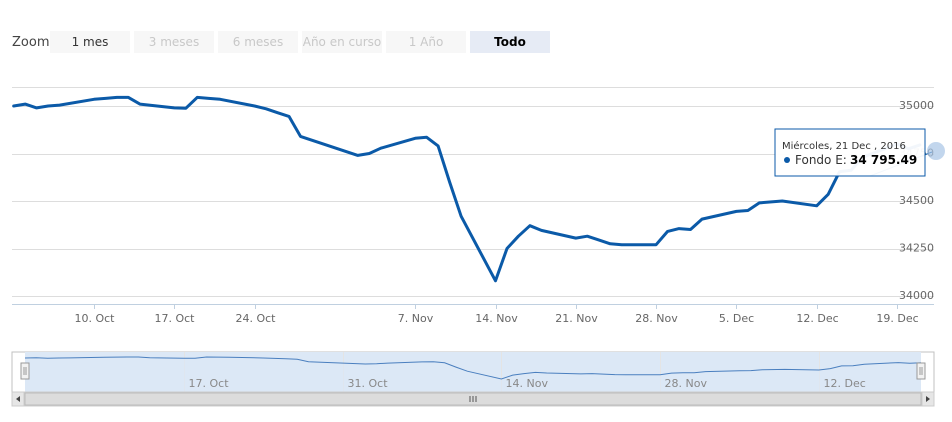 Image resolution: width=952 pixels, height=422 pixels. I want to click on y-tick-label: 35000, so click(916, 105).